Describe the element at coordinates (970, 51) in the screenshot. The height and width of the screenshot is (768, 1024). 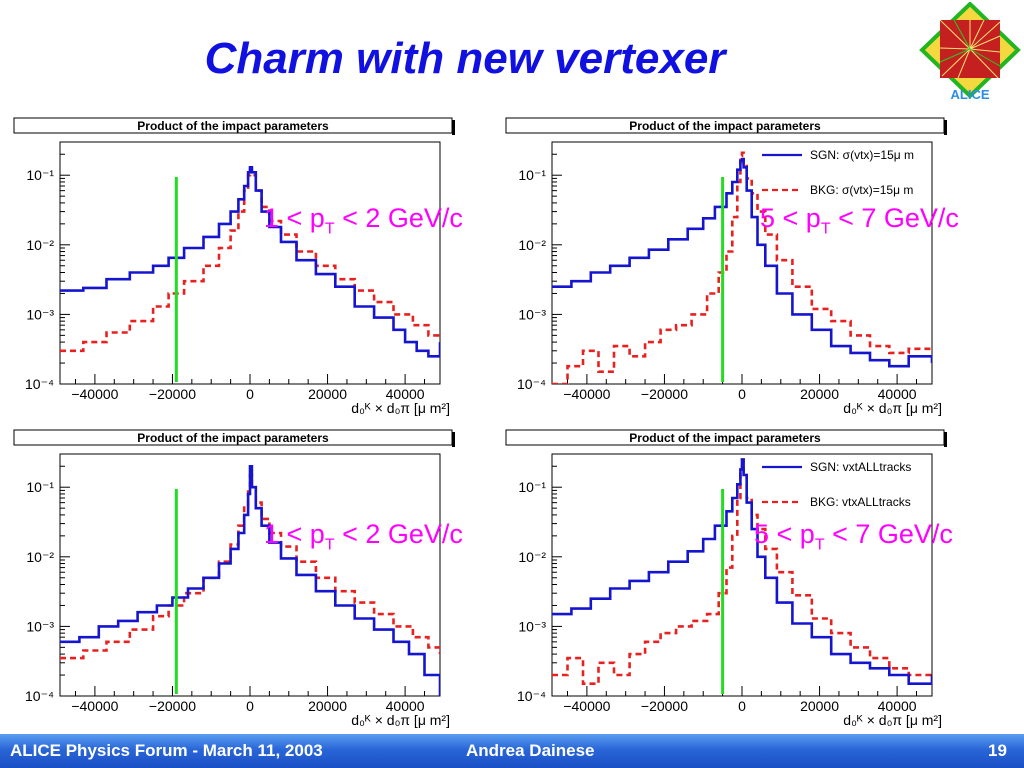
I see `alice-logo: ALICE` at that location.